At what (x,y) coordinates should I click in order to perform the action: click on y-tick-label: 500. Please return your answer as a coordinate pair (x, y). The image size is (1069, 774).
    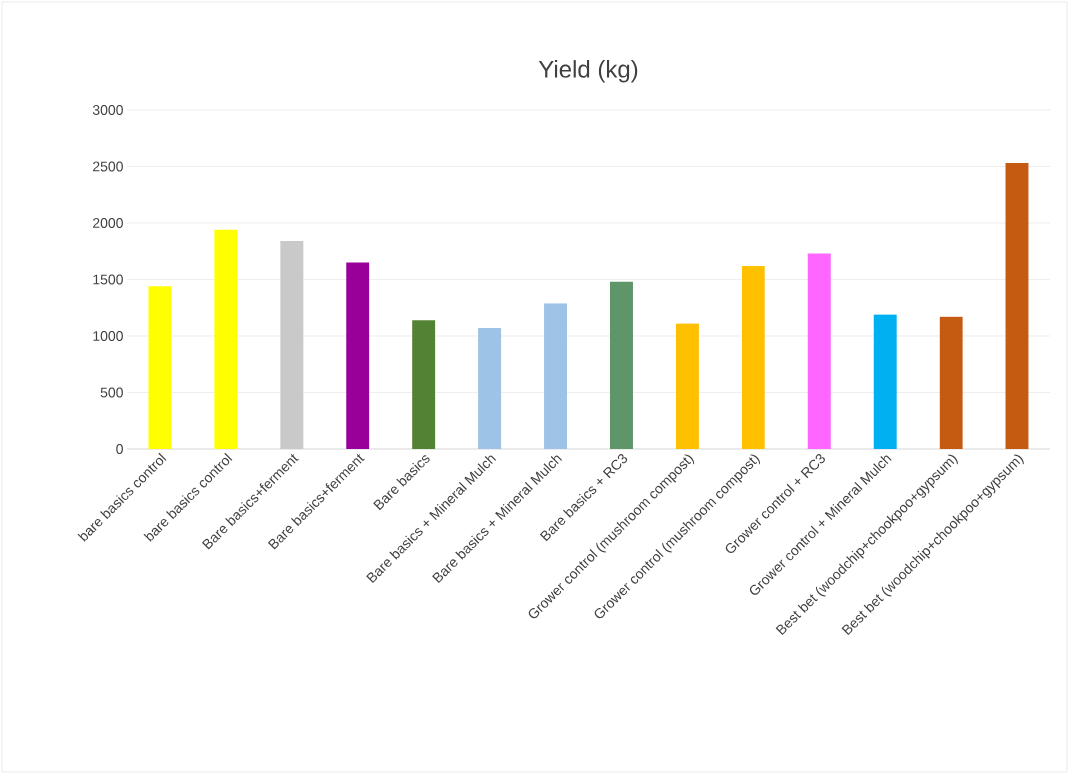
    Looking at the image, I should click on (111, 392).